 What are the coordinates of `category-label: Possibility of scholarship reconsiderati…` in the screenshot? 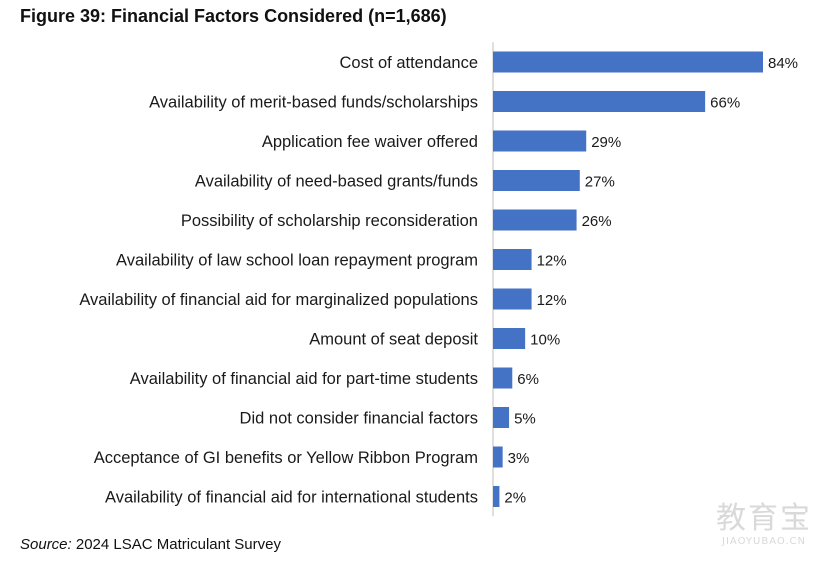 It's located at (329, 221).